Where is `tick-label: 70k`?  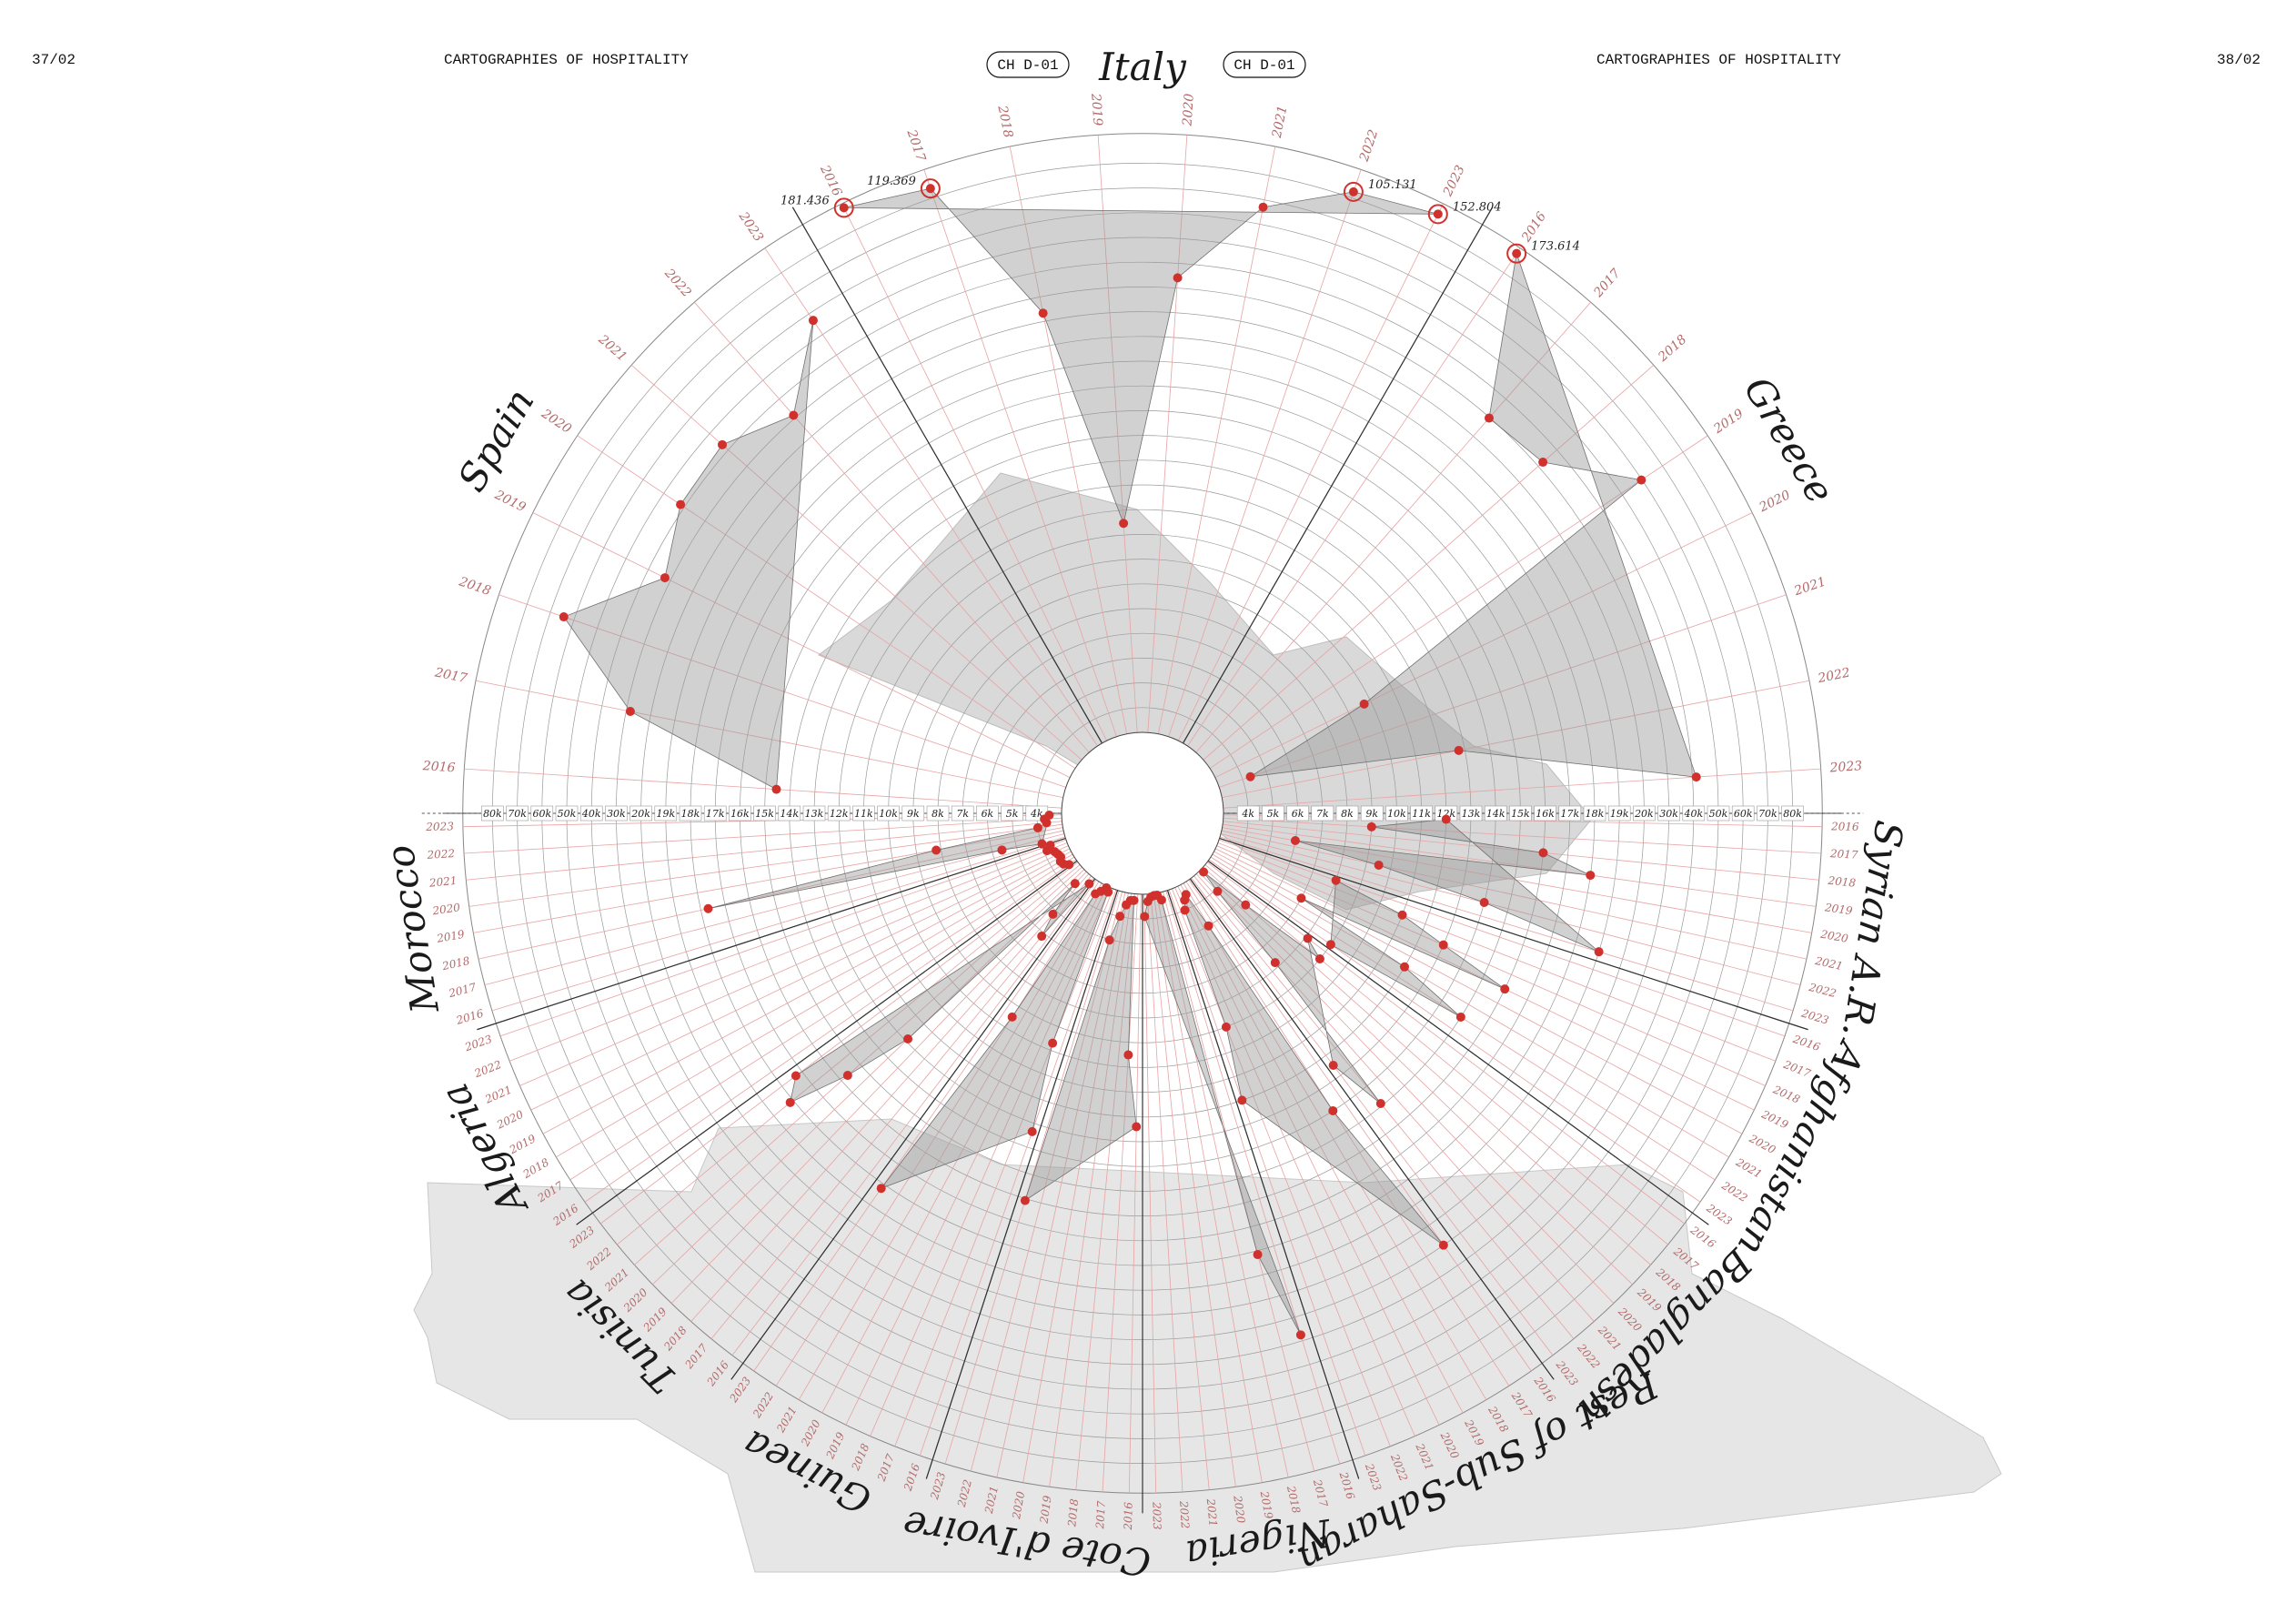 tick-label: 70k is located at coordinates (517, 814).